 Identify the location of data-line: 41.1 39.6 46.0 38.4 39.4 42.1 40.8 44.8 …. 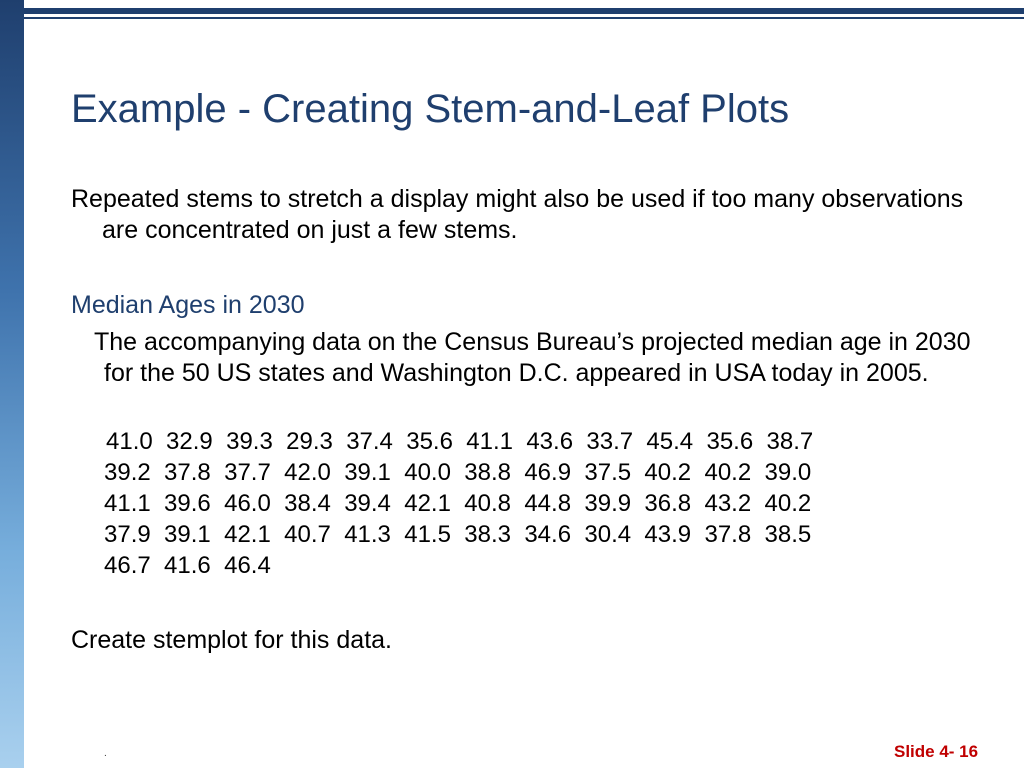
(458, 503).